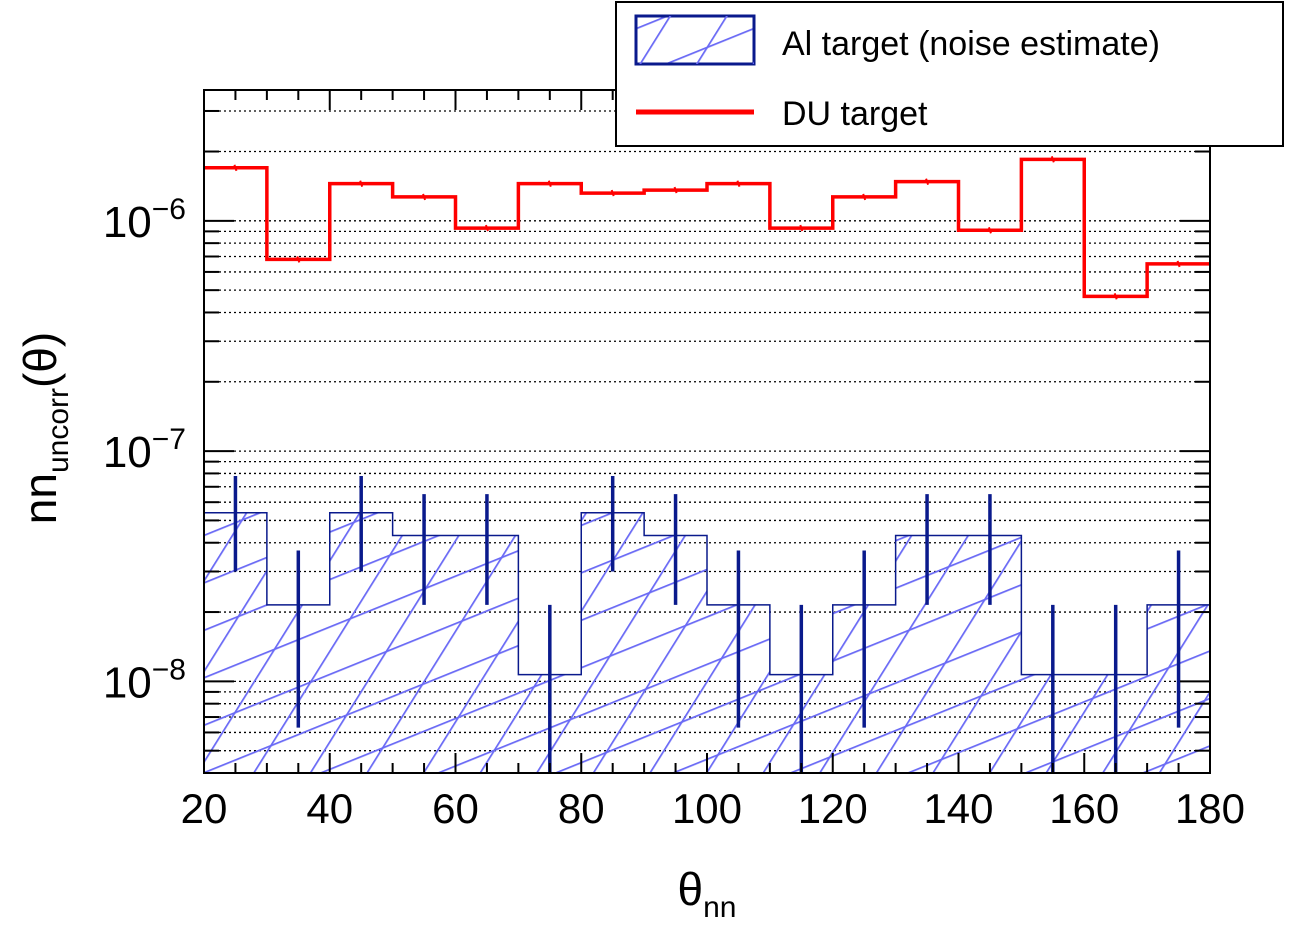 The image size is (1310, 926). Describe the element at coordinates (144, 220) in the screenshot. I see `y-tick-label: 10⁻⁶` at that location.